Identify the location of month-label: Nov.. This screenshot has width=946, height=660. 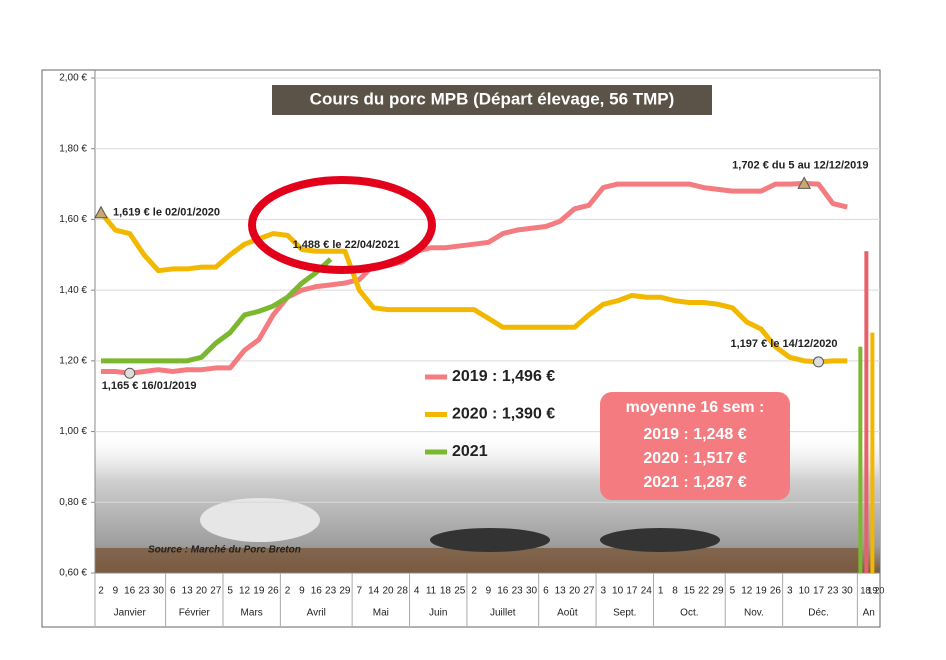
(754, 613).